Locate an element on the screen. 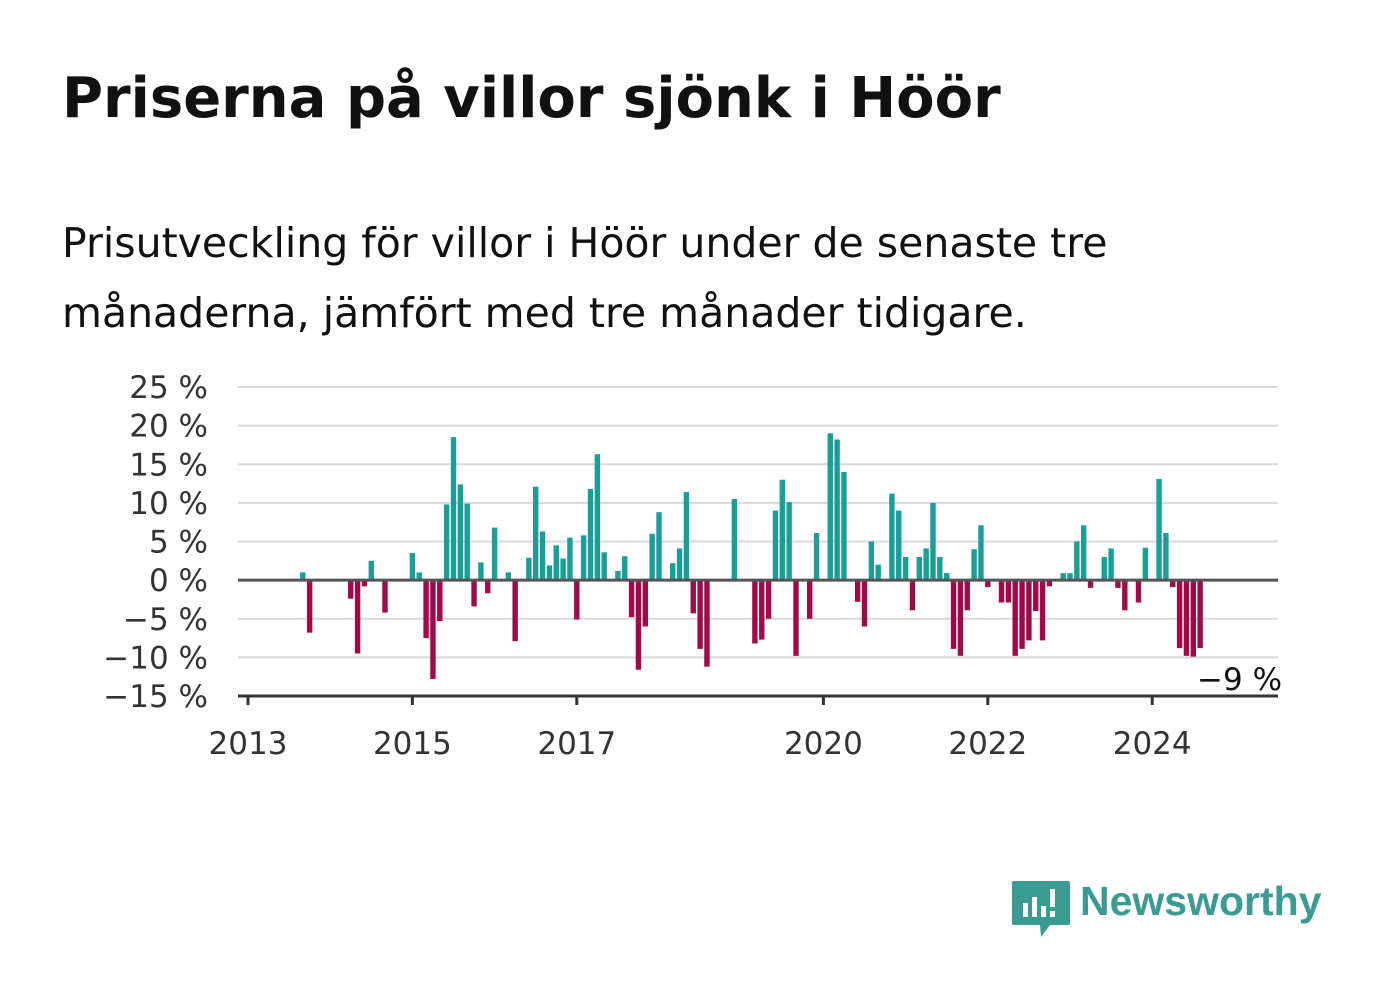 Image resolution: width=1382 pixels, height=999 pixels. y-tick-label: 5 % is located at coordinates (178, 543).